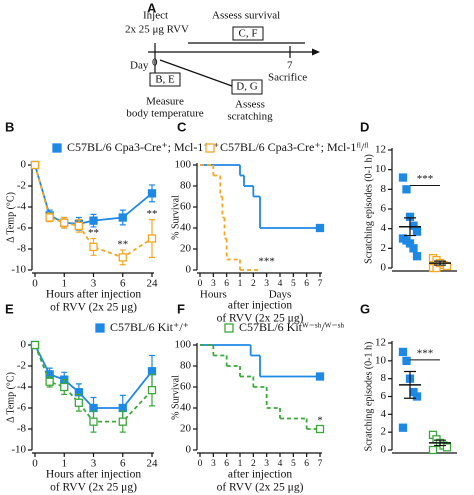  What do you see at coordinates (260, 319) in the screenshot?
I see `x-axis-label: of RVV (2x 25 μg)` at bounding box center [260, 319].